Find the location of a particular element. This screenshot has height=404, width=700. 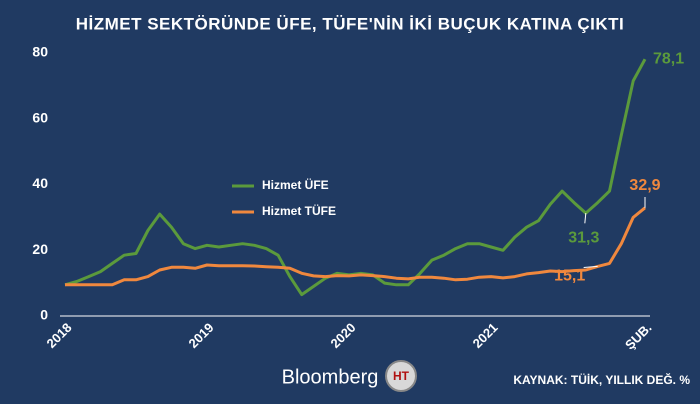

value-label: 78,1 is located at coordinates (668, 58).